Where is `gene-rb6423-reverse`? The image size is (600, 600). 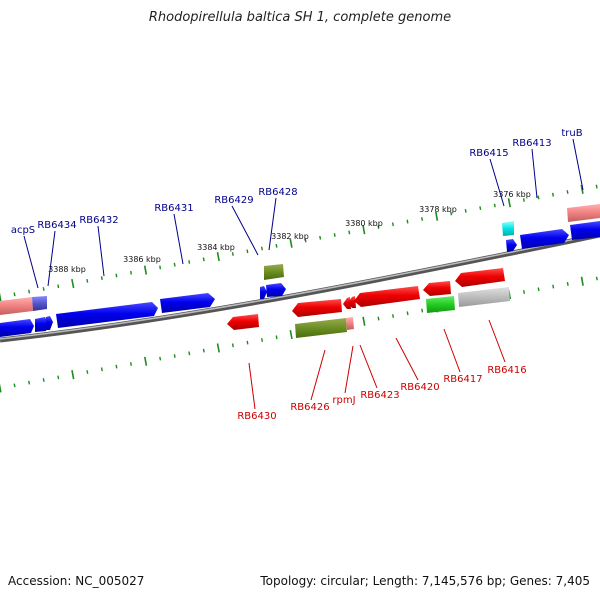 gene-rb6423-reverse is located at coordinates (387, 296).